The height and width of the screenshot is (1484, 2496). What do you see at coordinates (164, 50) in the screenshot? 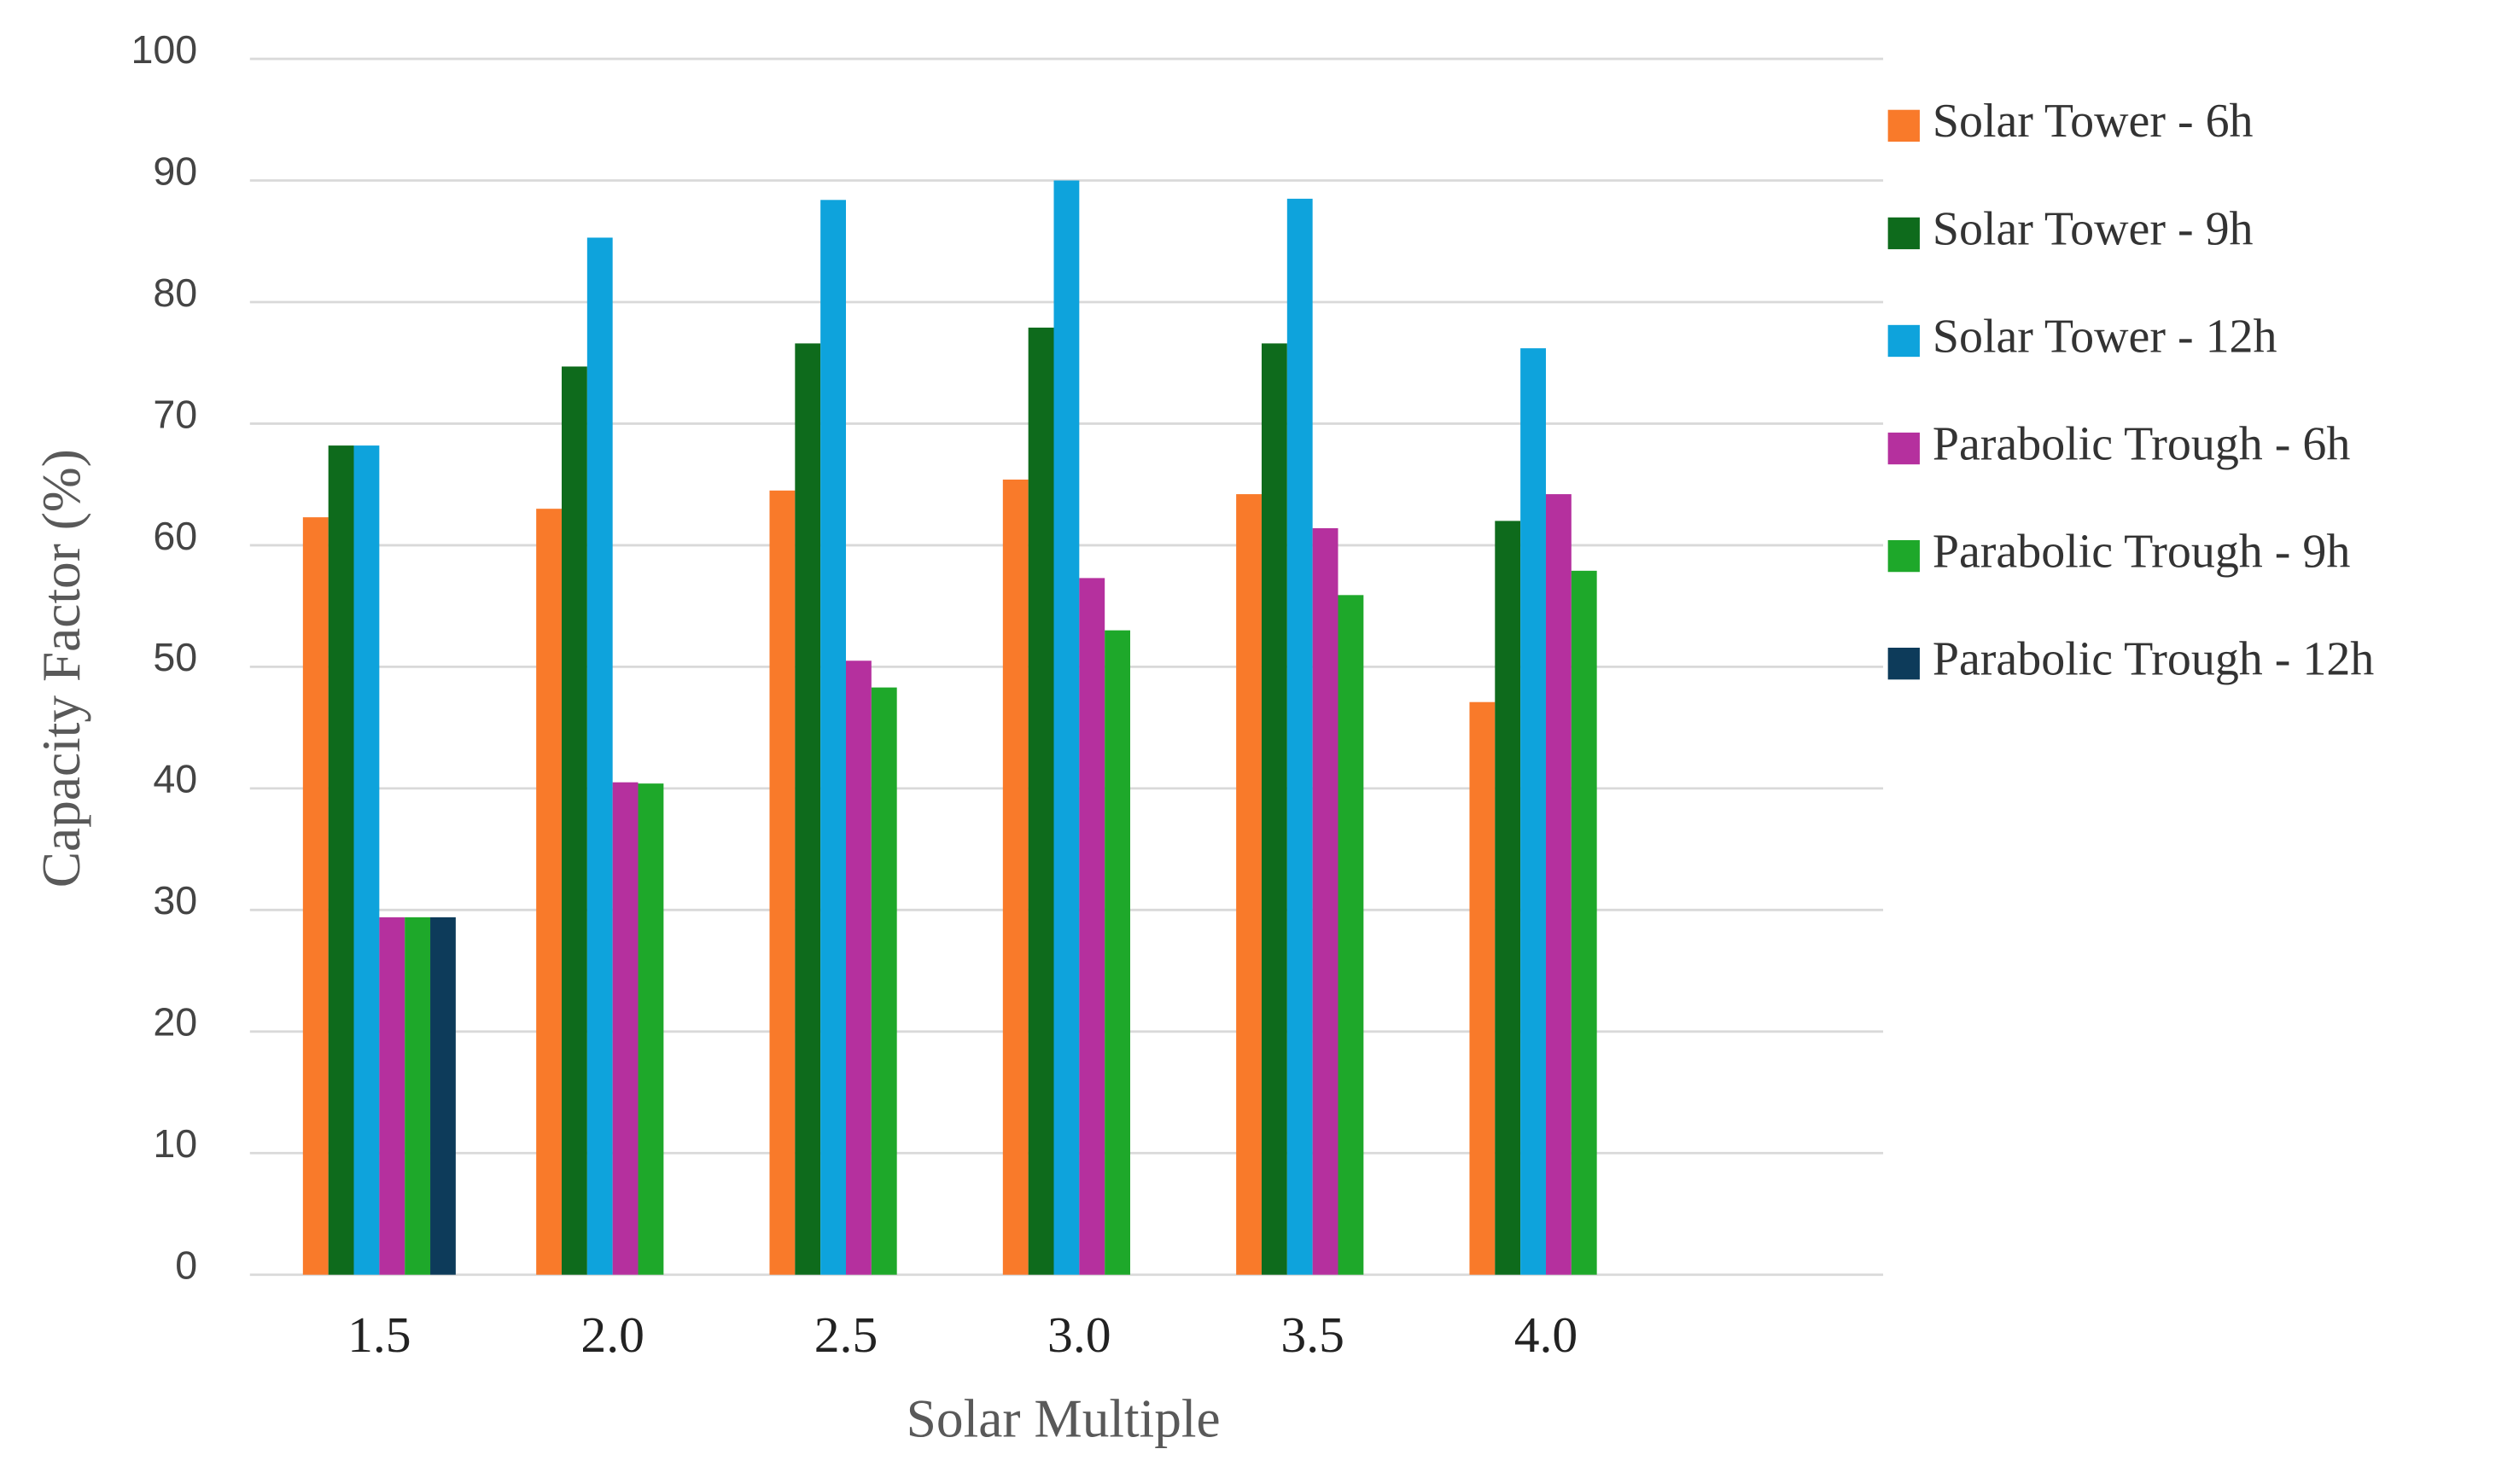
I see `y-tick-label: 100` at bounding box center [164, 50].